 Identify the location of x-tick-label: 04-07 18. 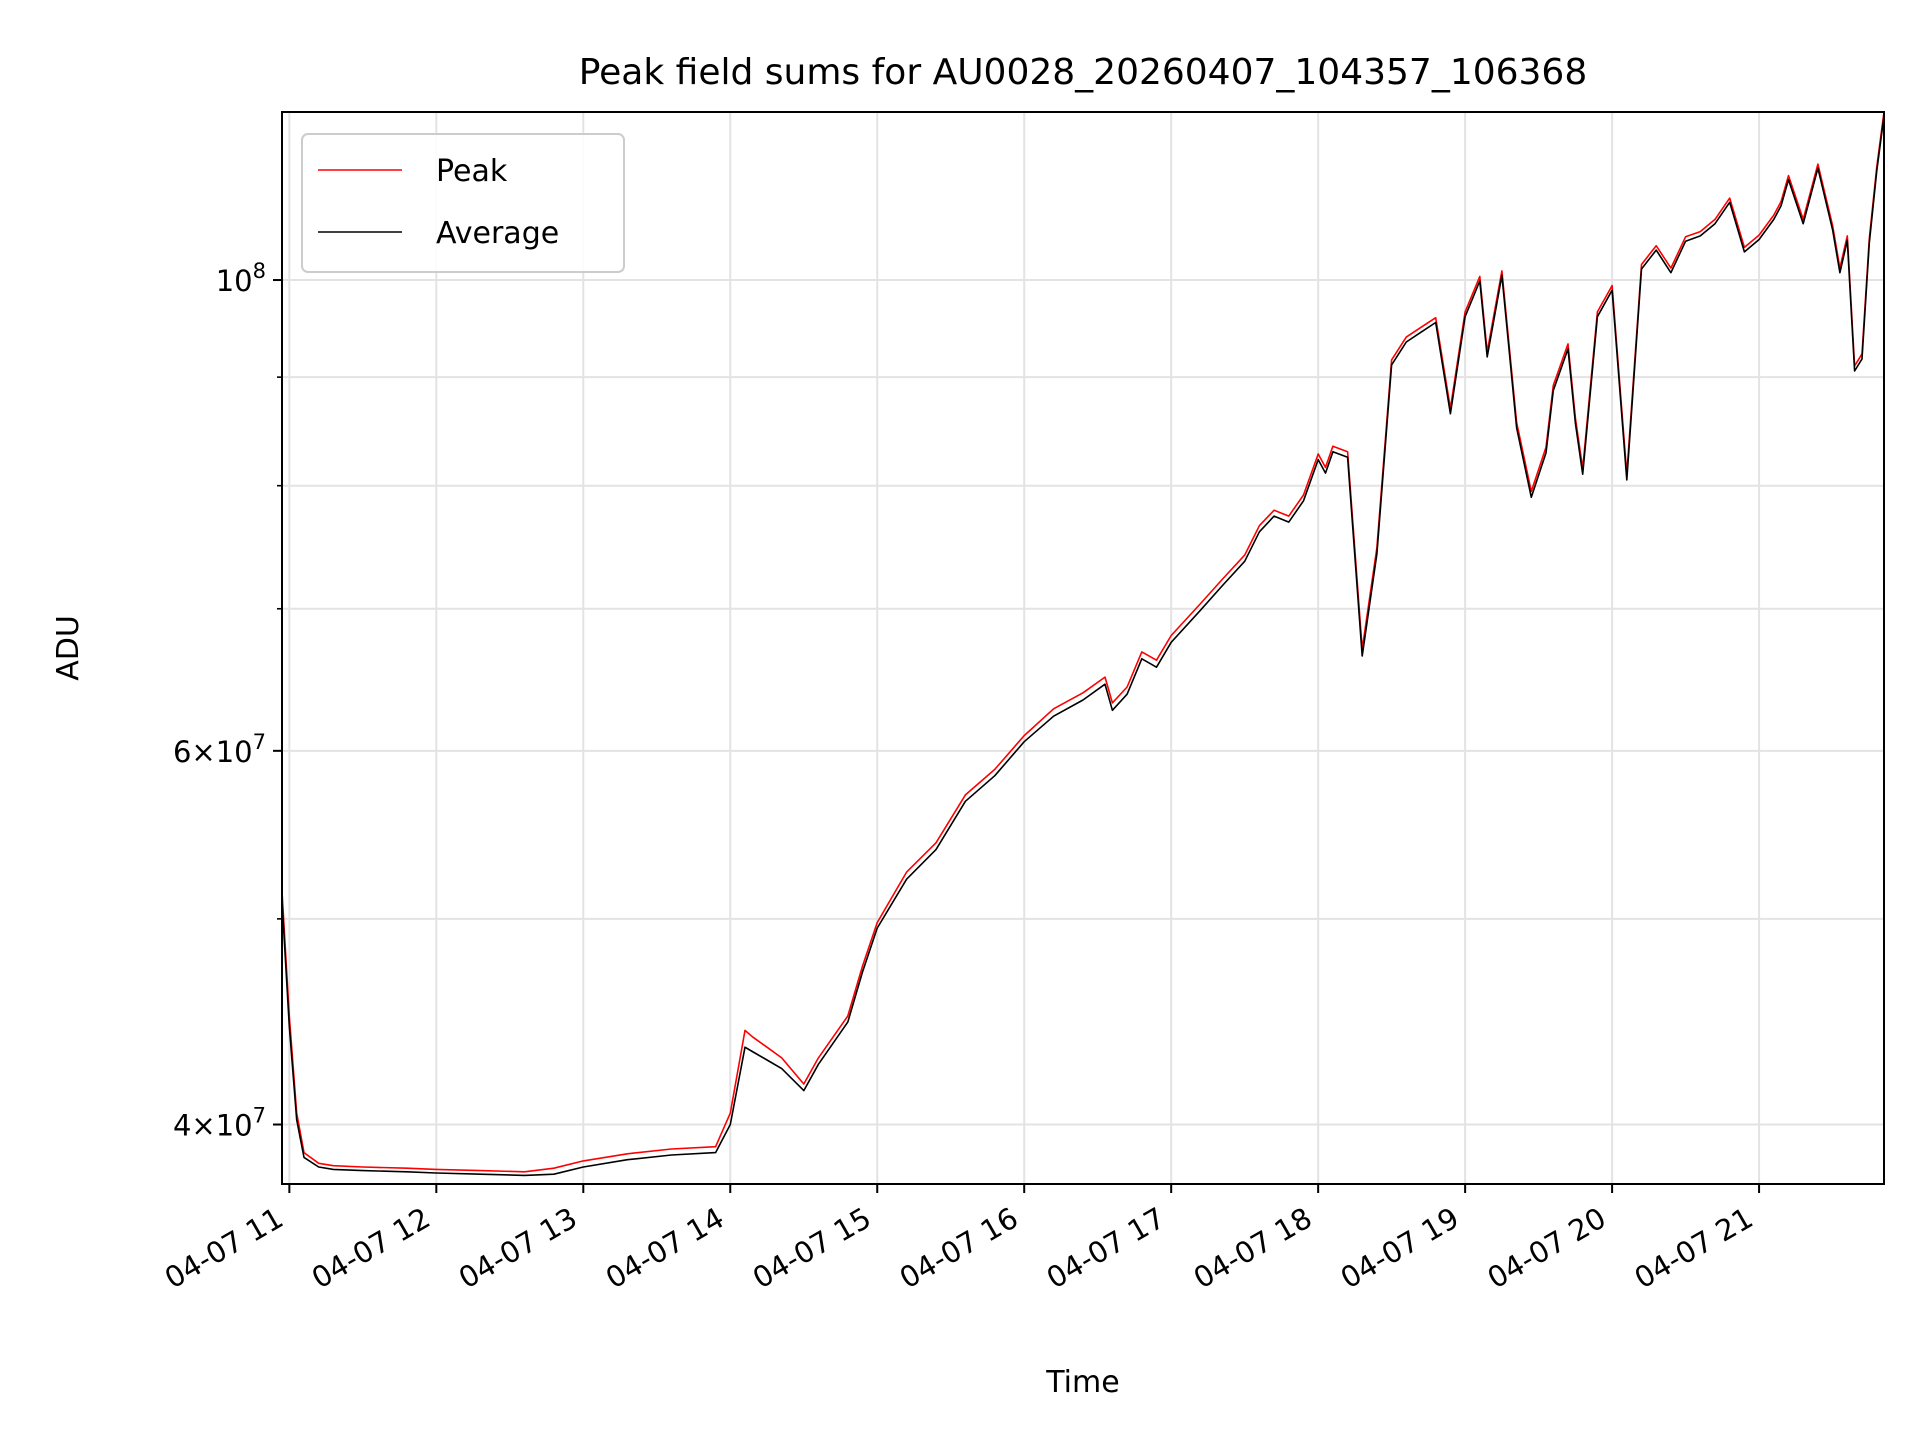
(1253, 1248).